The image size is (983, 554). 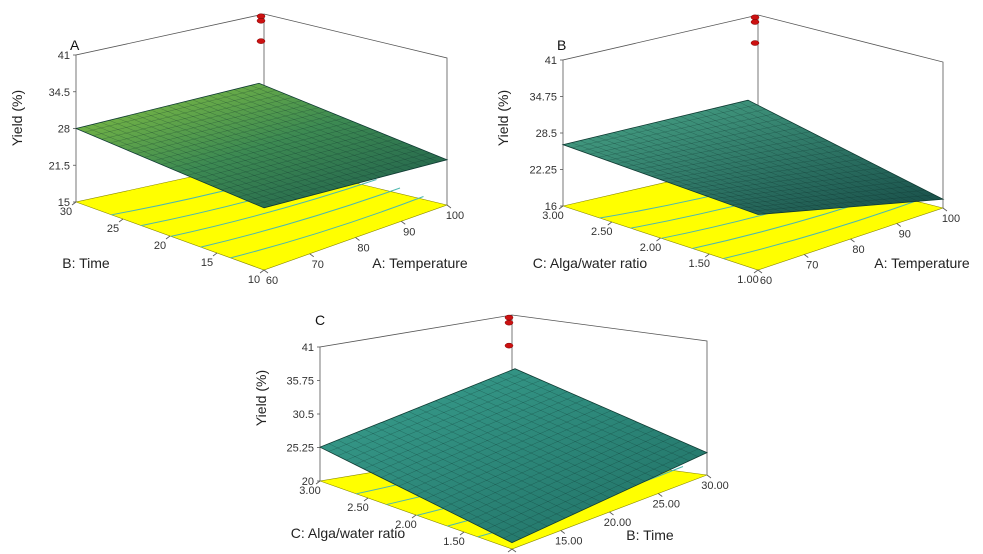 What do you see at coordinates (300, 382) in the screenshot?
I see `z-tick-label: 35.75` at bounding box center [300, 382].